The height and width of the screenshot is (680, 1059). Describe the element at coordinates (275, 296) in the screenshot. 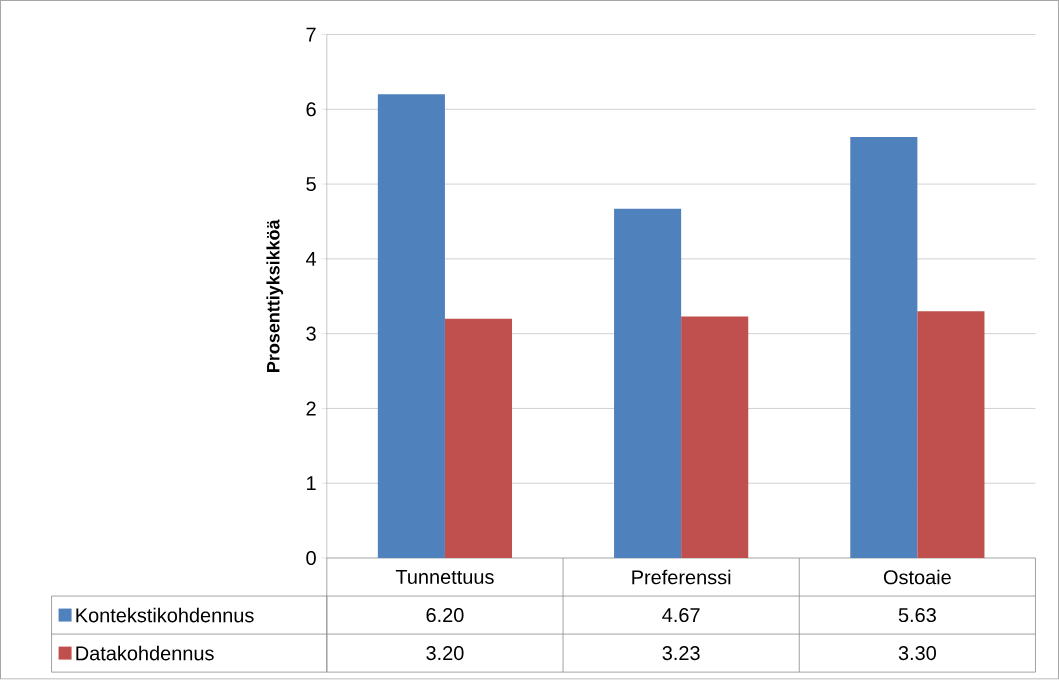

I see `y-axis-title: Prosenttiyksikköä` at that location.